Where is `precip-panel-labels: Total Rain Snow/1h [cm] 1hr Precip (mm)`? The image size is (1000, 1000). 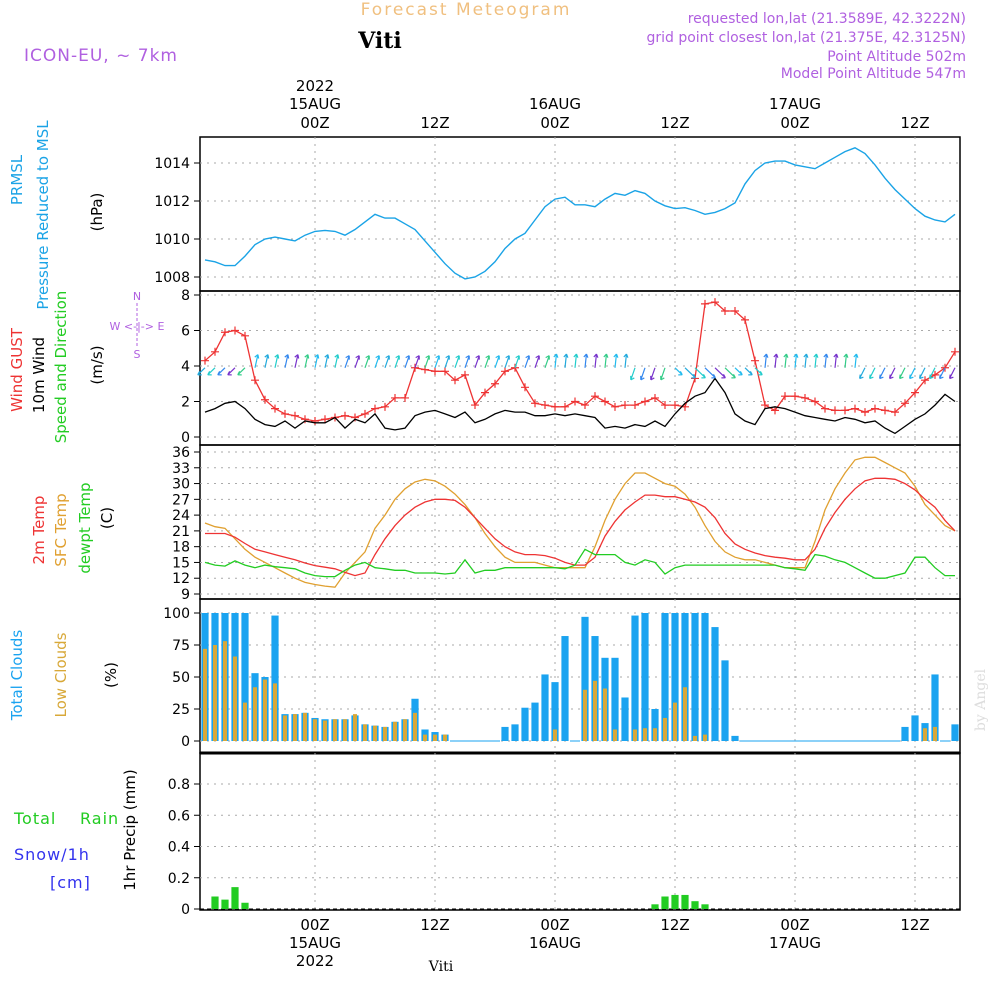 precip-panel-labels: Total Rain Snow/1h [cm] 1hr Precip (mm) is located at coordinates (76, 830).